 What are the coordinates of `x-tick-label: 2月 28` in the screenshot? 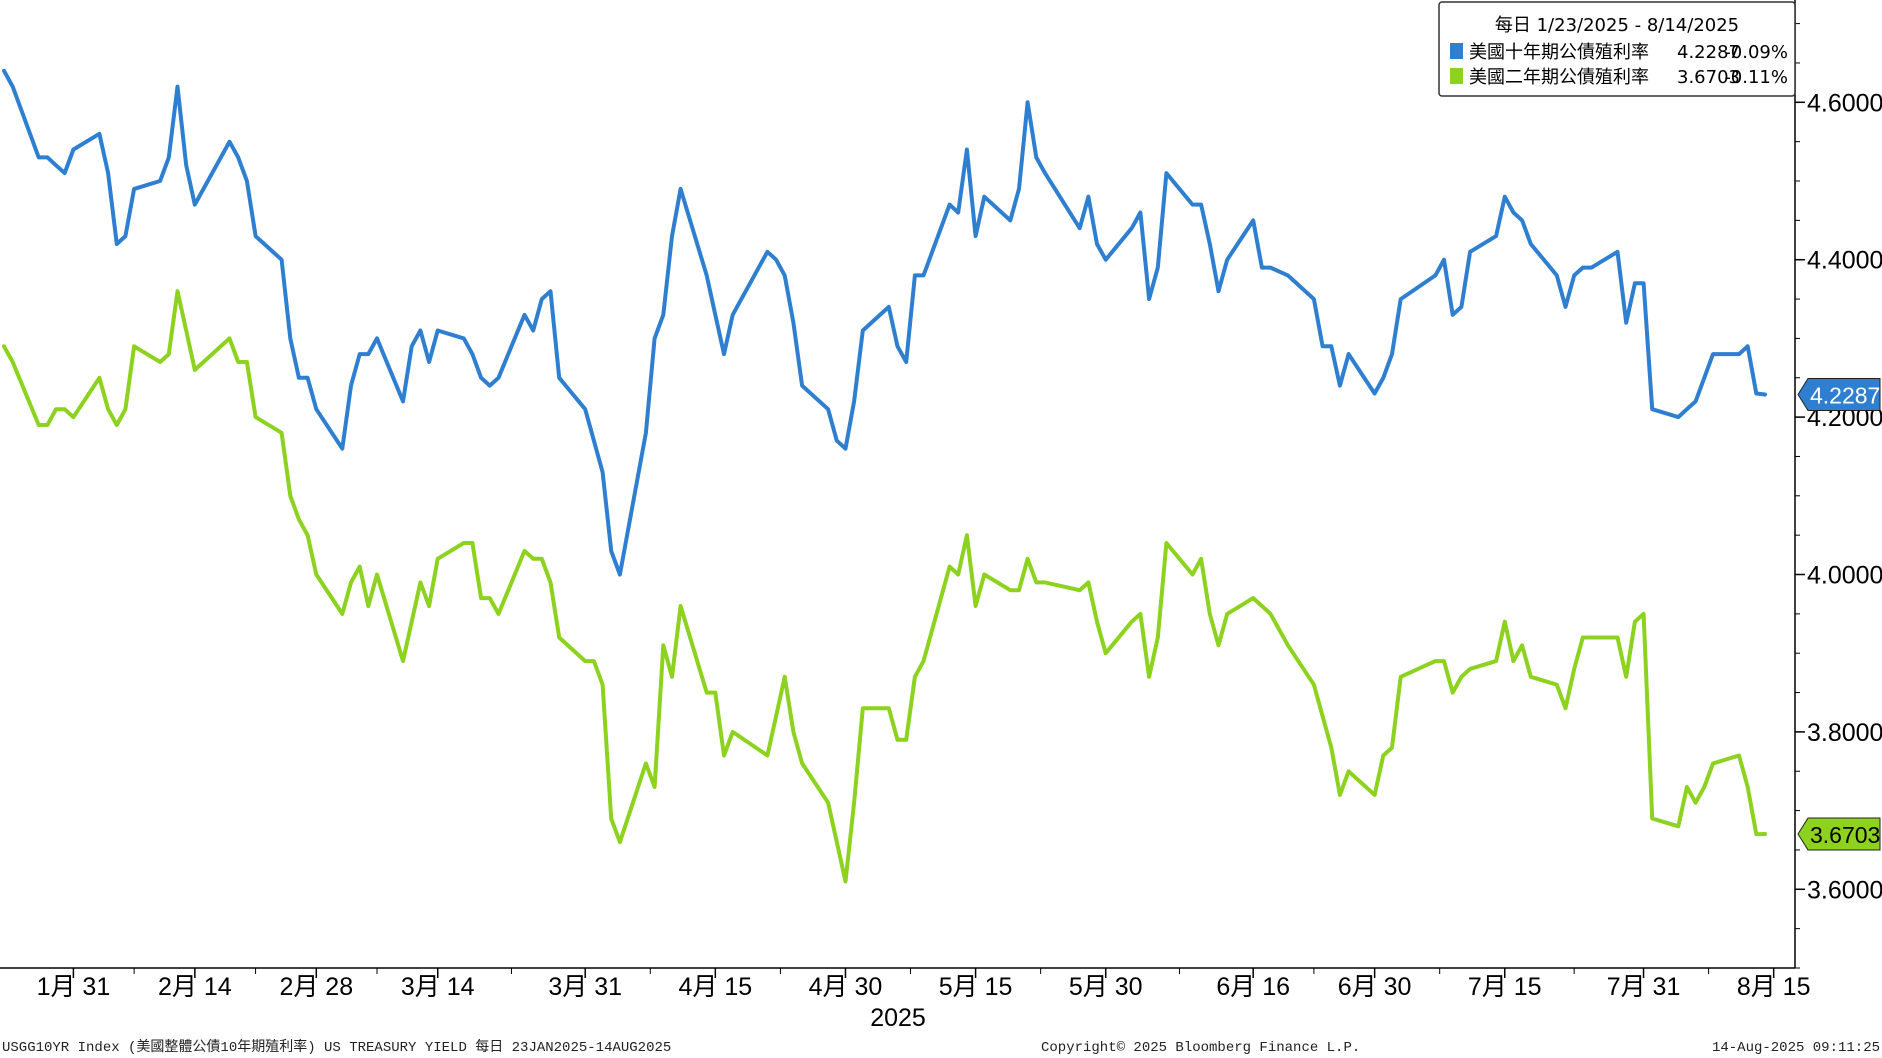 It's located at (316, 987).